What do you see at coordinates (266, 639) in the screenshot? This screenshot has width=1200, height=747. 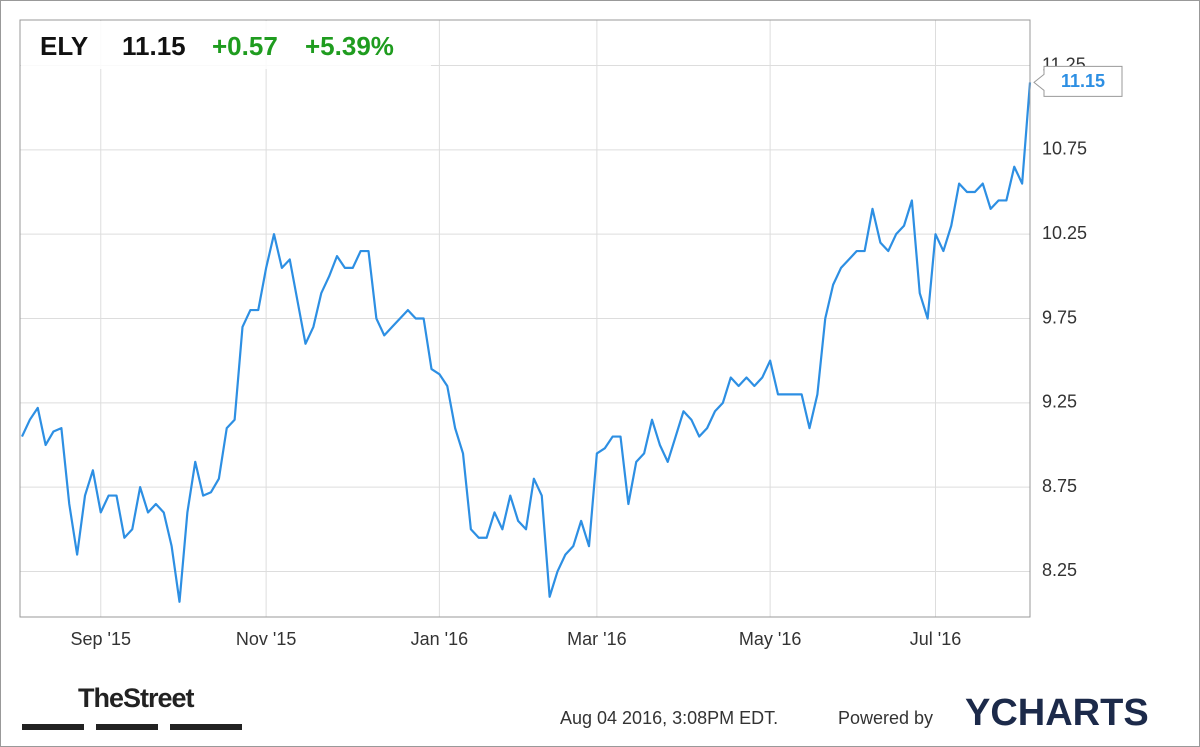 I see `x-tick-label: Nov '15` at bounding box center [266, 639].